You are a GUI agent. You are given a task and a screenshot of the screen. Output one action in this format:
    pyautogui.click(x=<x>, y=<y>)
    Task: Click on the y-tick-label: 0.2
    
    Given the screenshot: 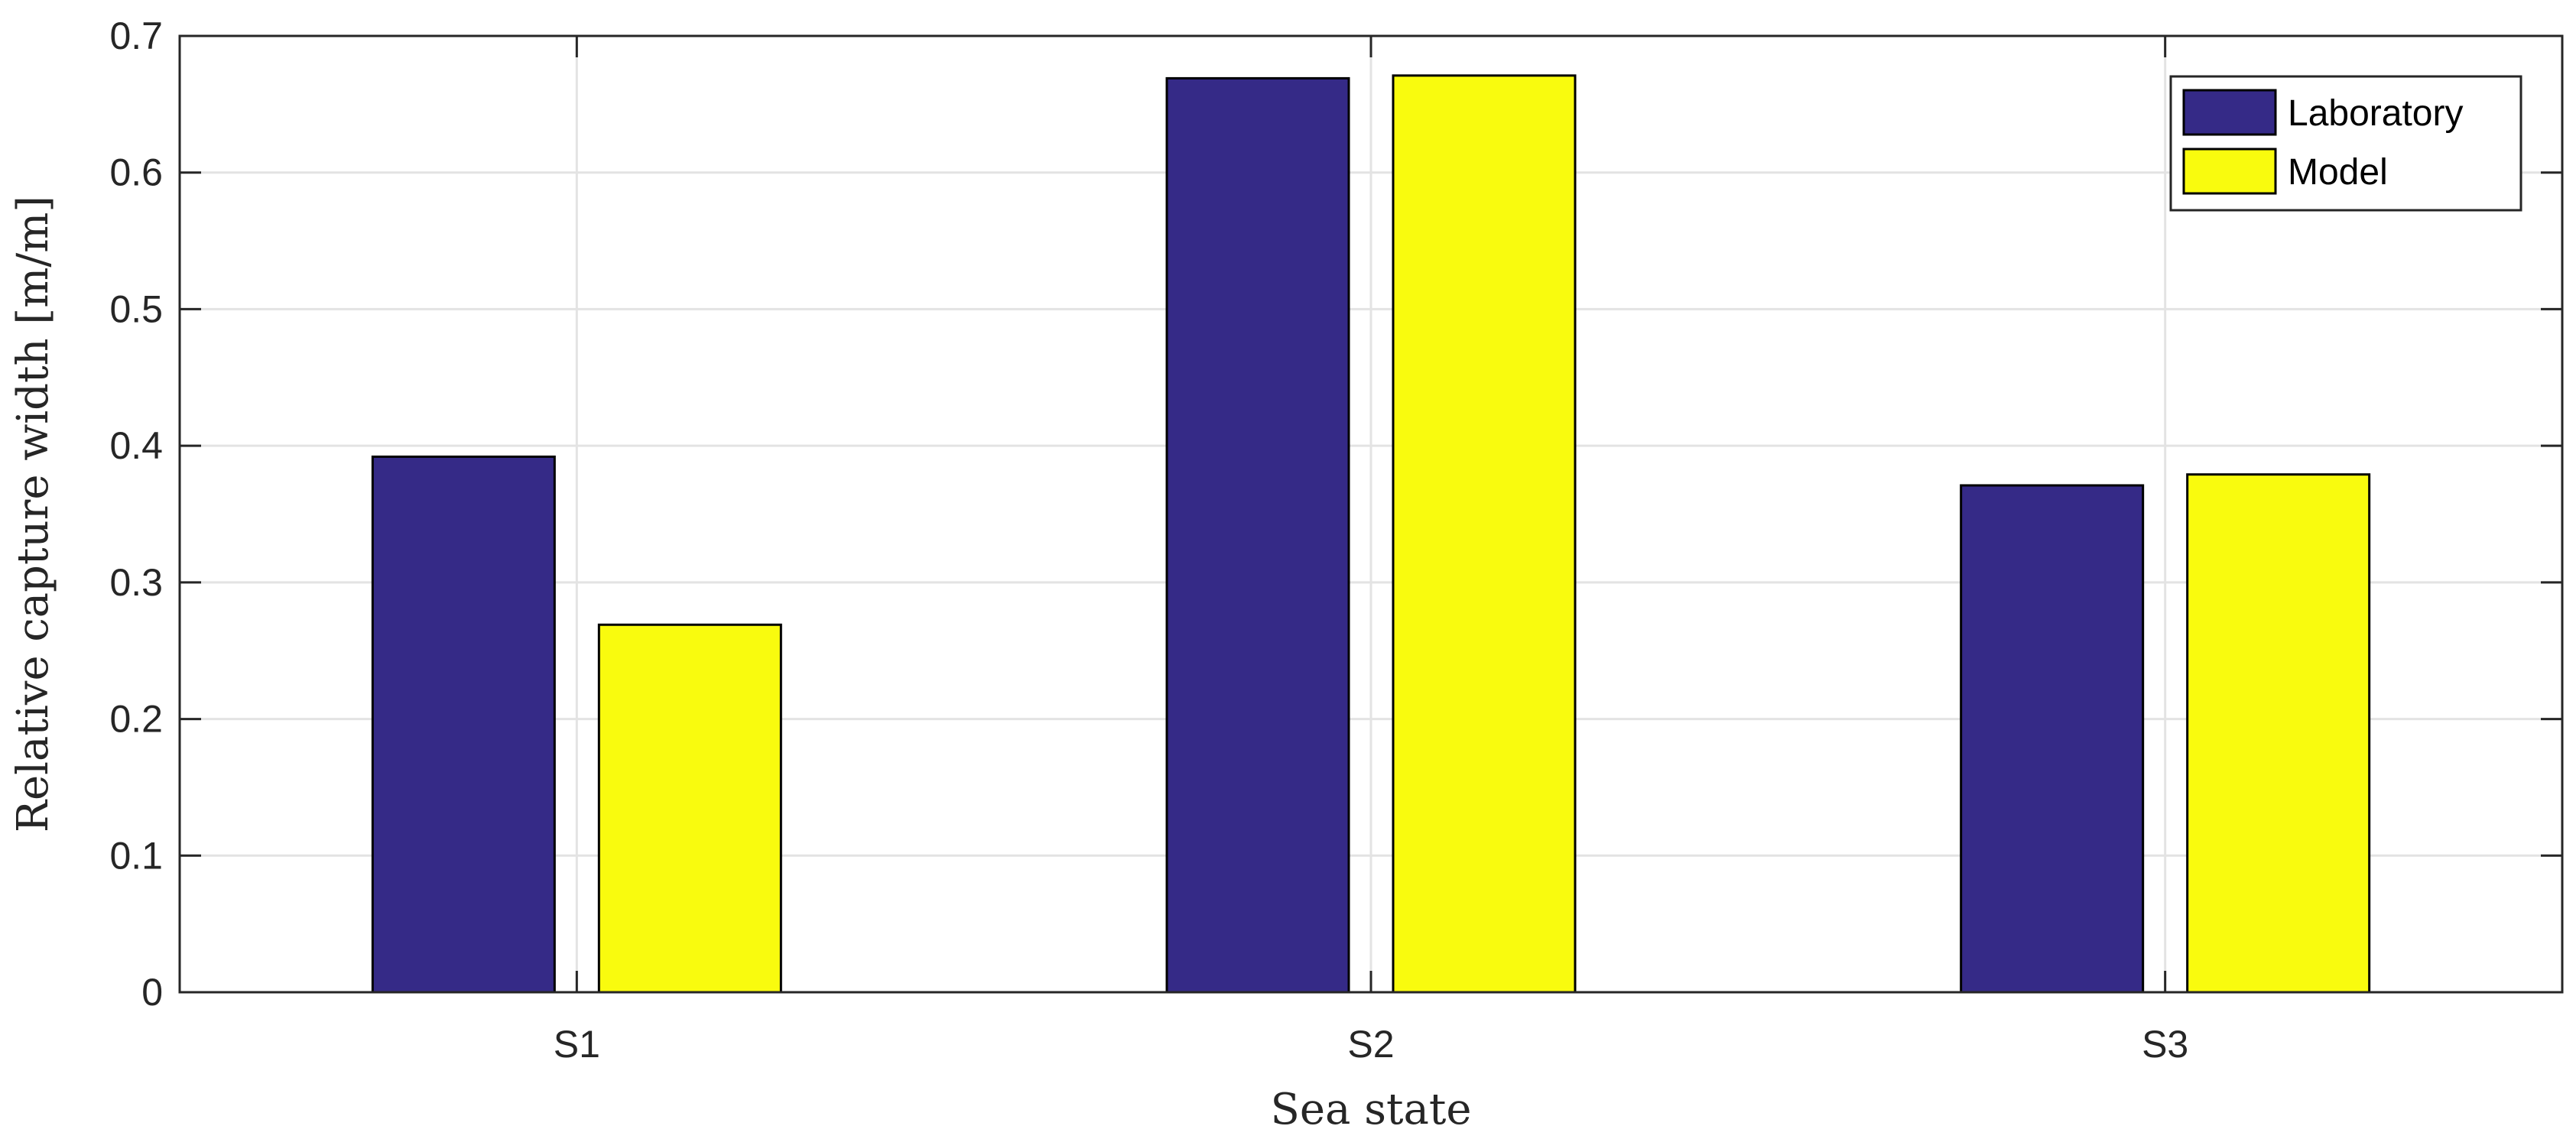 What is the action you would take?
    pyautogui.click(x=136, y=719)
    